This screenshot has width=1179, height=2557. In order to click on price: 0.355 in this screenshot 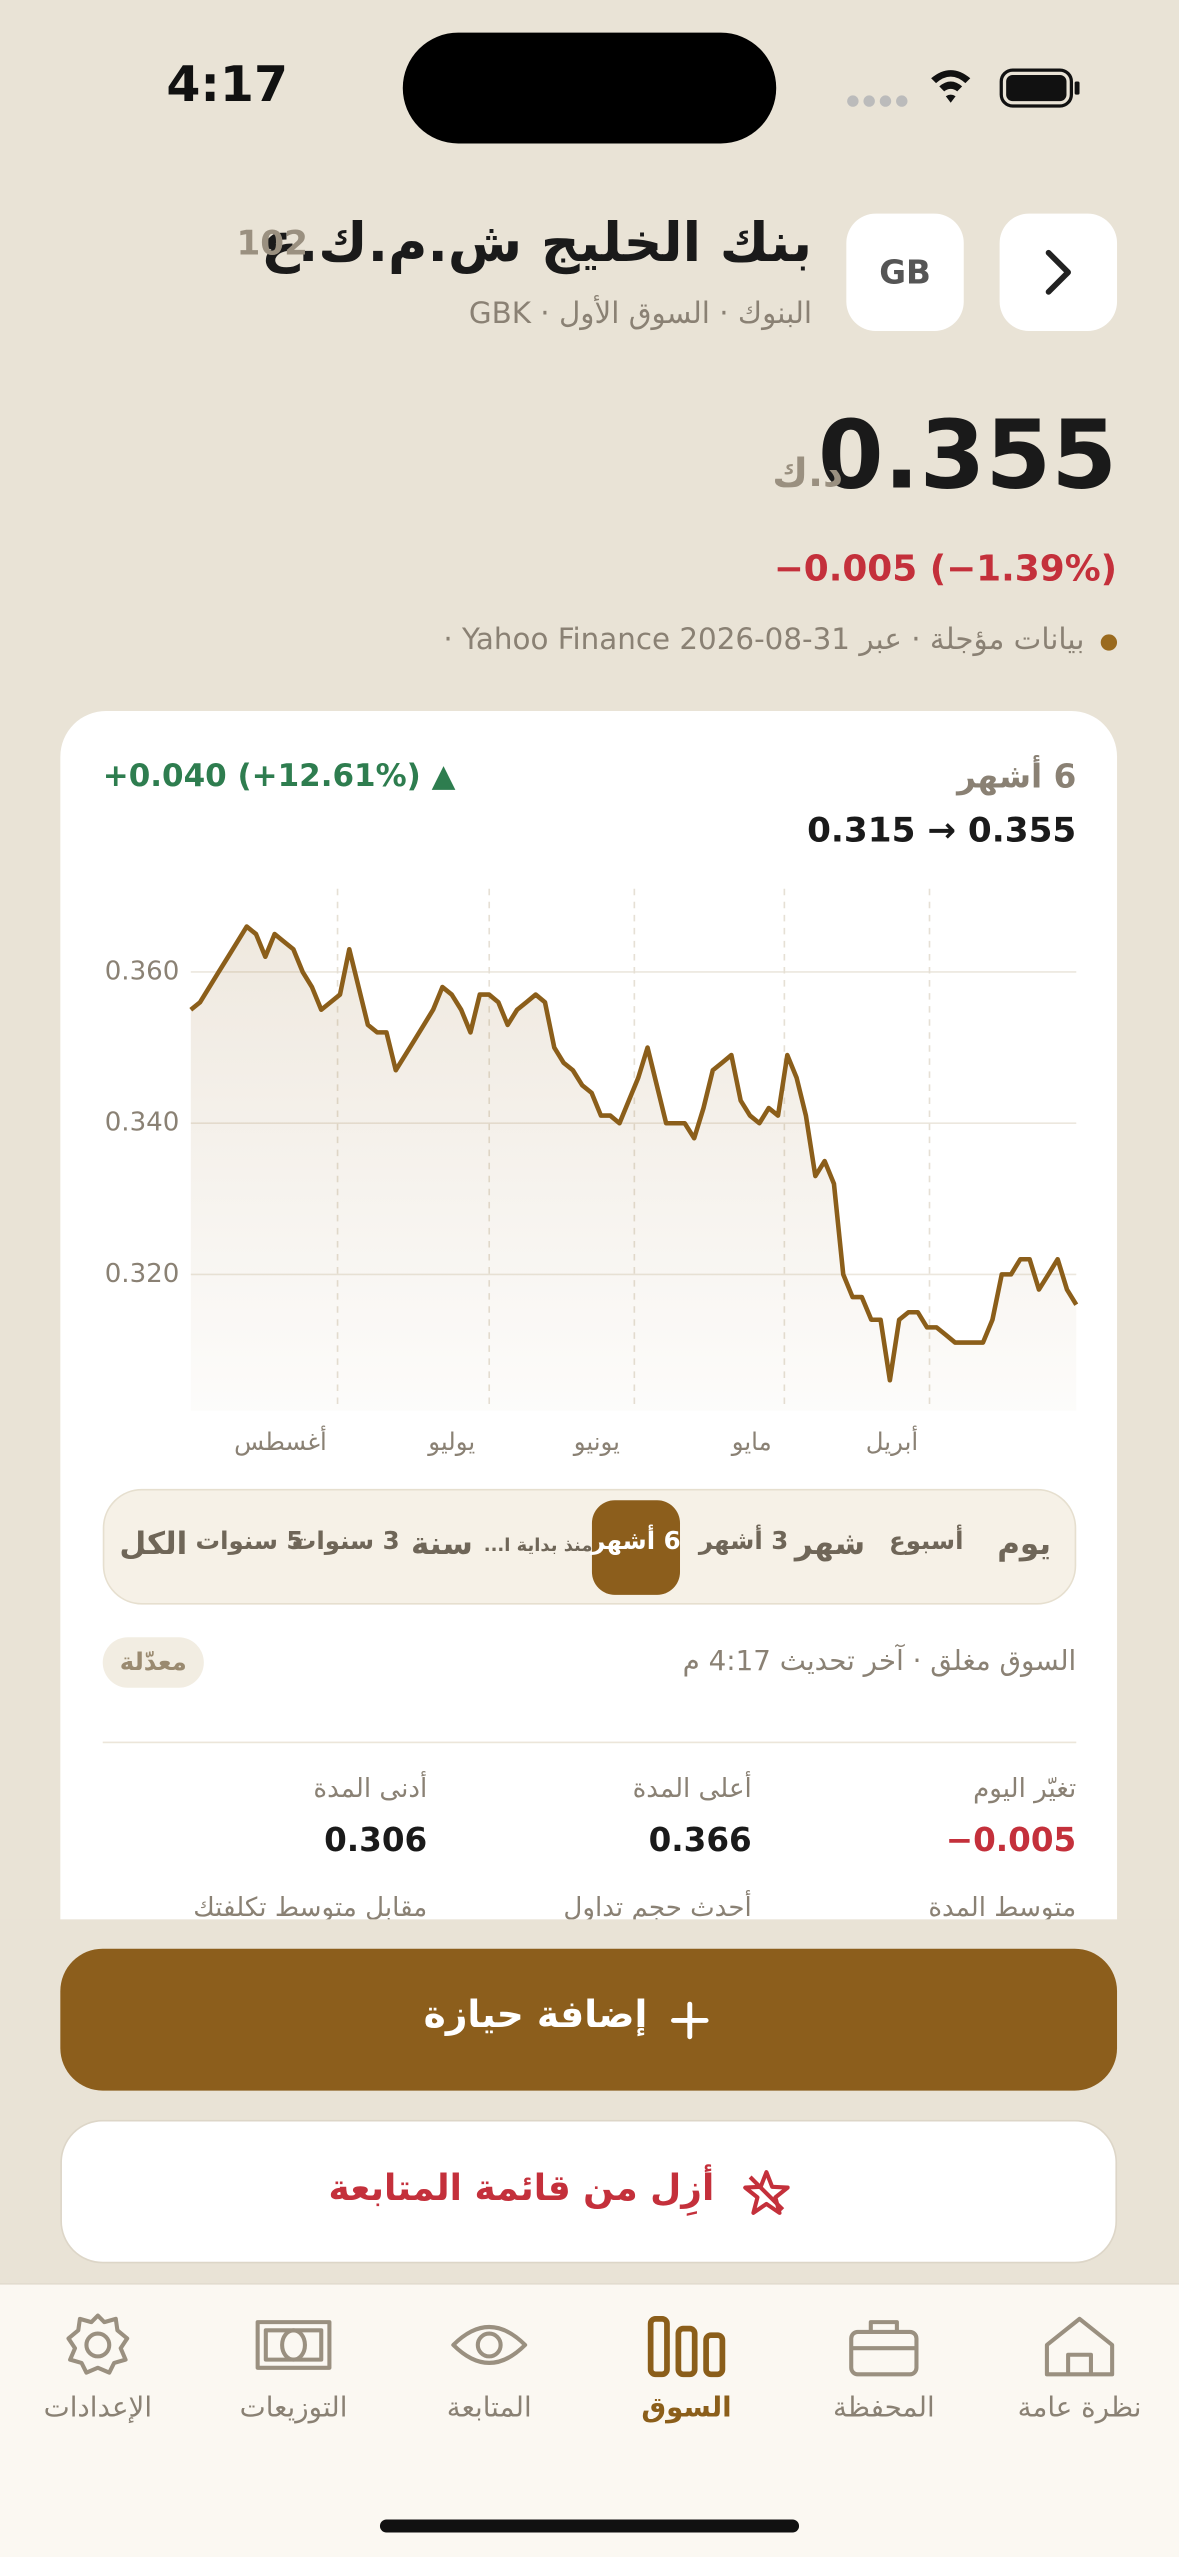, I will do `click(967, 455)`.